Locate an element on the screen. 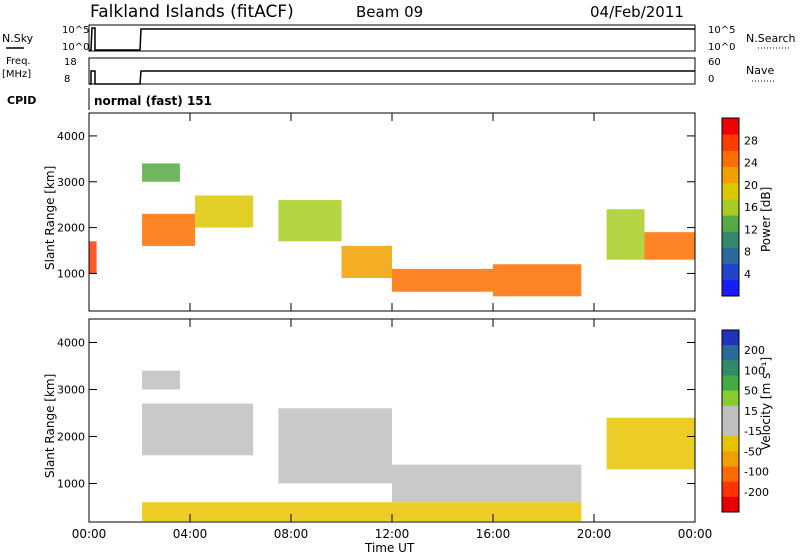 This screenshot has height=554, width=800. x-tick-label-1: 04:00 is located at coordinates (190, 534).